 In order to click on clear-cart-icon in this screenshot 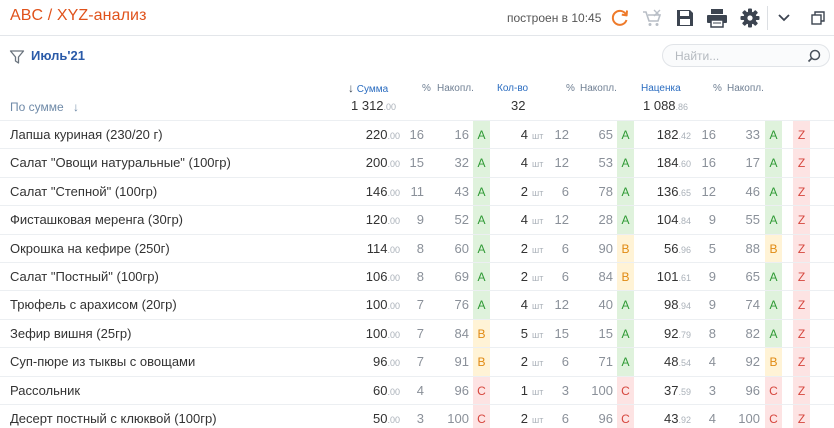, I will do `click(653, 18)`.